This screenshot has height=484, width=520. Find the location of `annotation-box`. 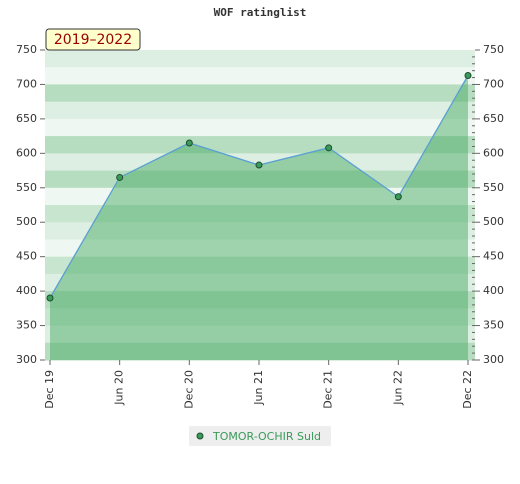

annotation-box is located at coordinates (93, 39).